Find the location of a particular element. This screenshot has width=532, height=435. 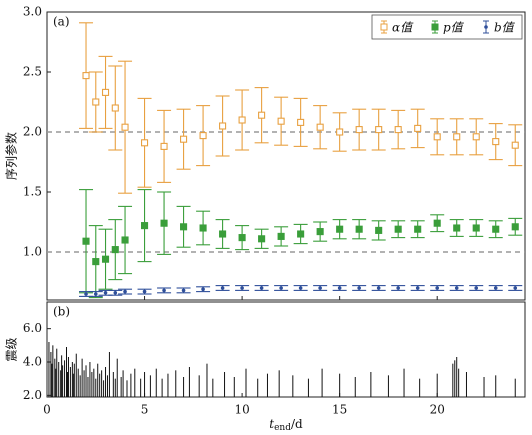

legend-label: p值 is located at coordinates (454, 28).